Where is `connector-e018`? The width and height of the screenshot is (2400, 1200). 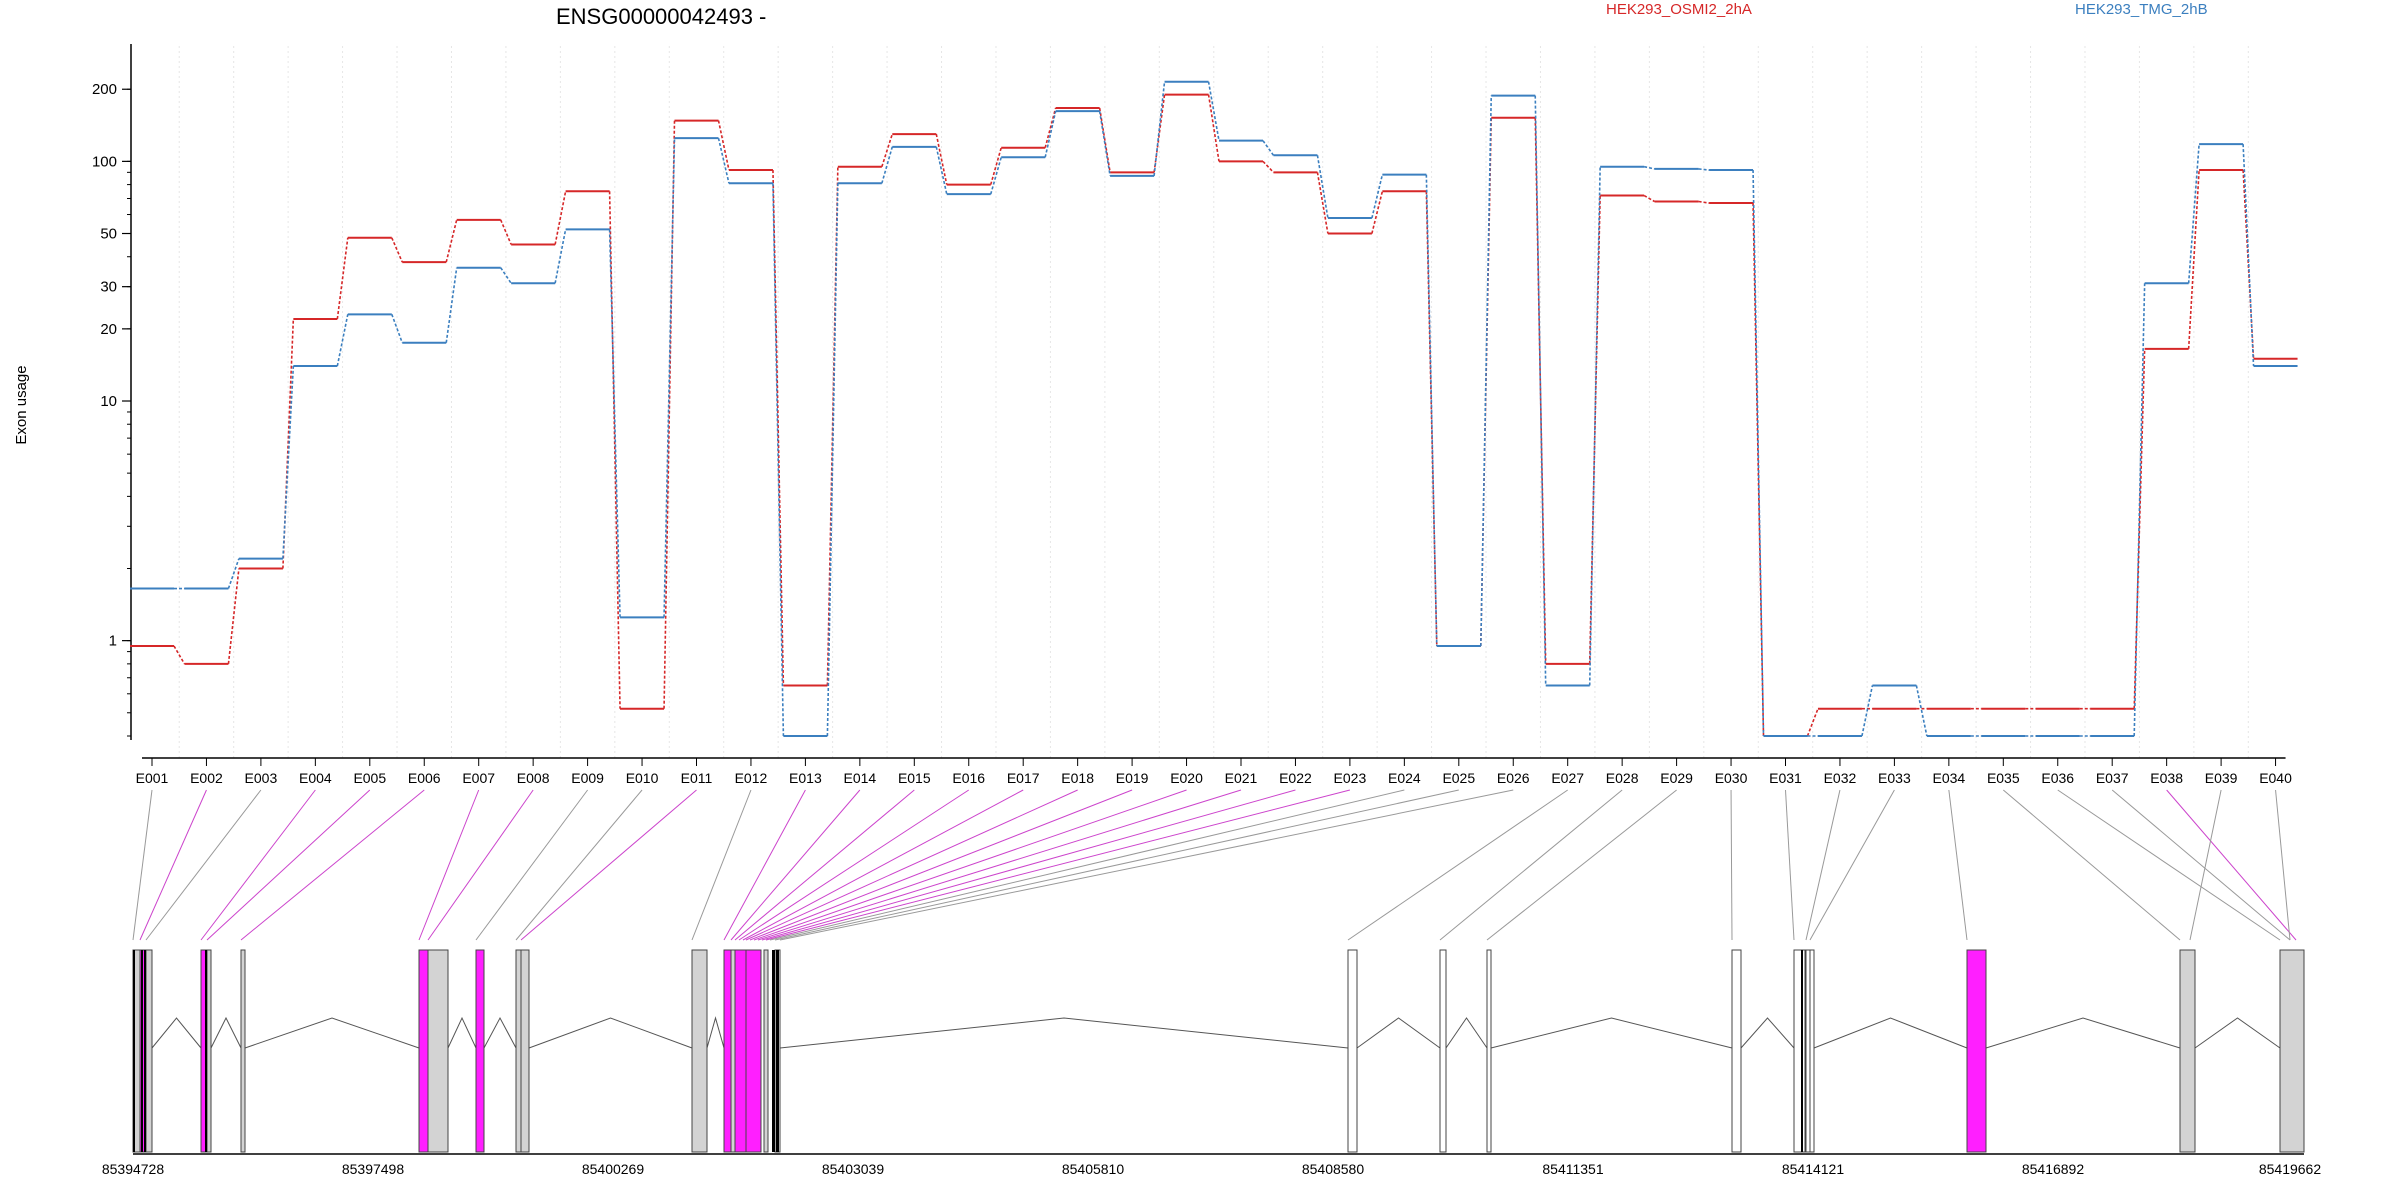 connector-e018 is located at coordinates (911, 865).